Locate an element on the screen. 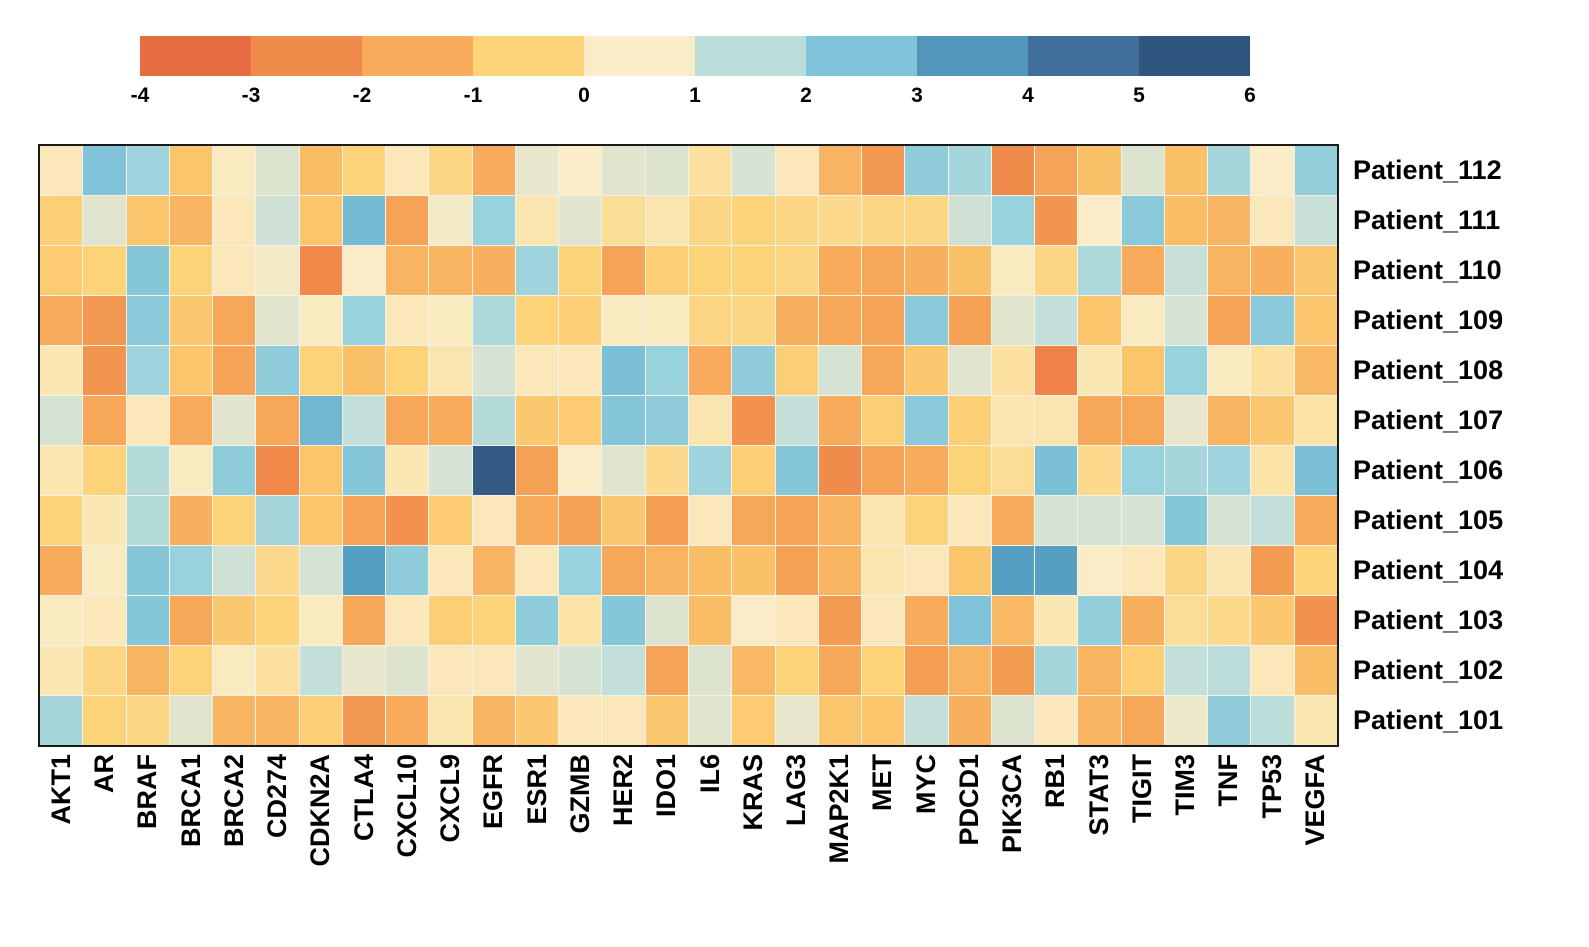  col-label: LAG3 is located at coordinates (795, 790).